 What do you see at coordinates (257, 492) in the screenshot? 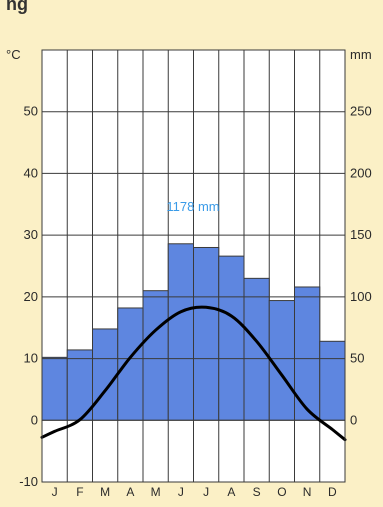
I see `month-label: S` at bounding box center [257, 492].